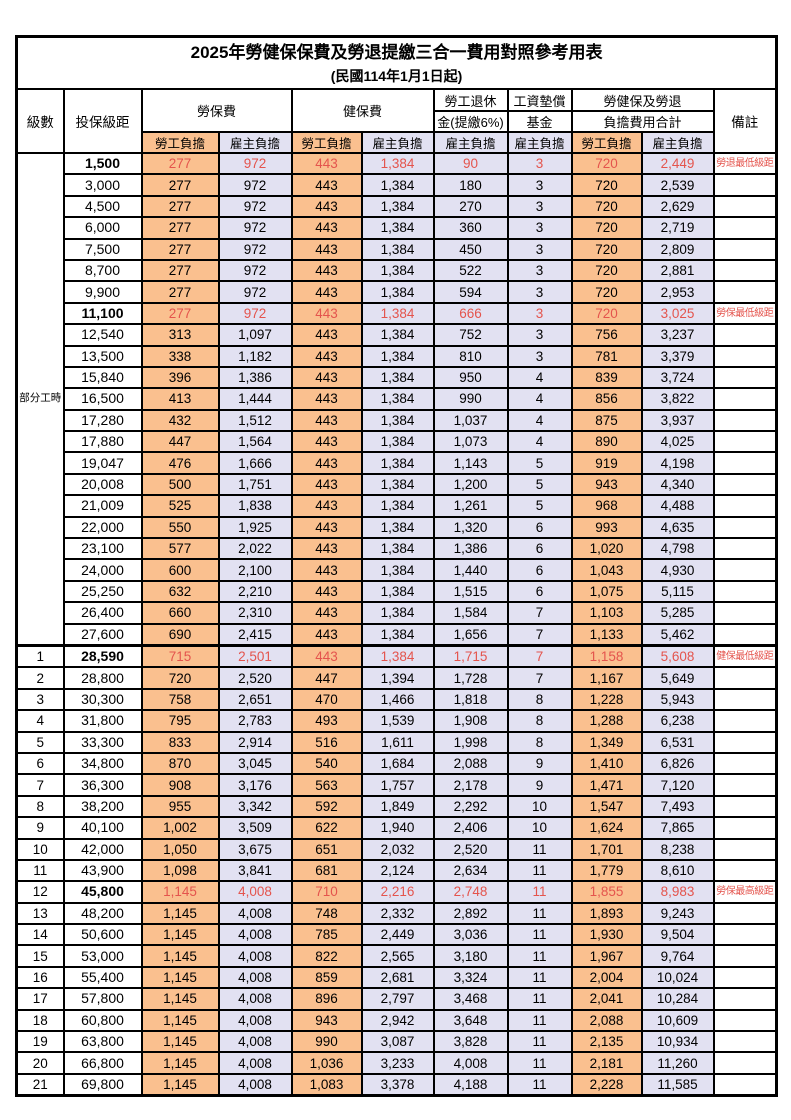 Image resolution: width=791 pixels, height=1120 pixels. I want to click on table-row: 20,008 500 1,751 443 1,384 1,200 5 943 4,340, so click(397, 484).